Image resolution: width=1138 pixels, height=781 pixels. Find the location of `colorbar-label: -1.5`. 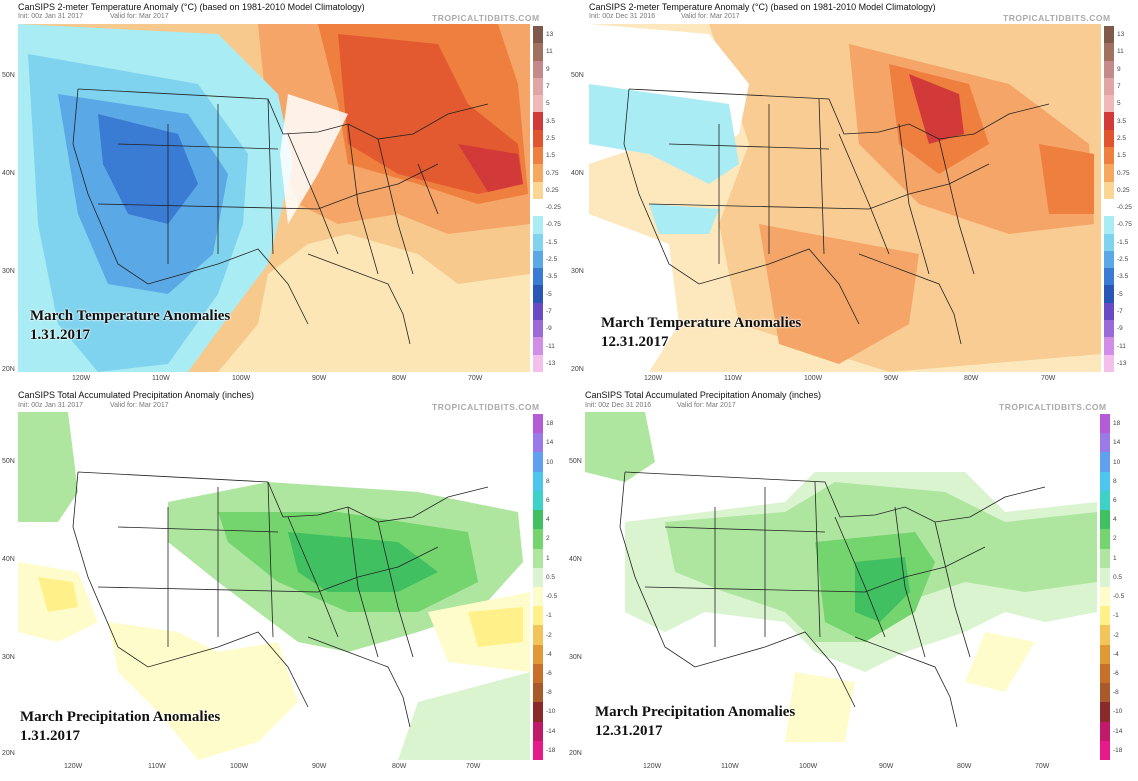

colorbar-label: -1.5 is located at coordinates (552, 242).